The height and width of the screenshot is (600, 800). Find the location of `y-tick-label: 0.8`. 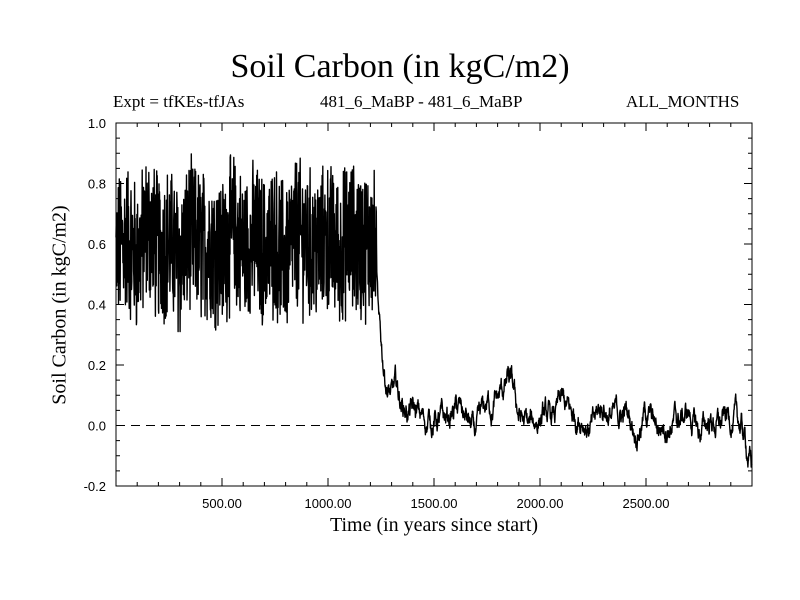

y-tick-label: 0.8 is located at coordinates (97, 184).